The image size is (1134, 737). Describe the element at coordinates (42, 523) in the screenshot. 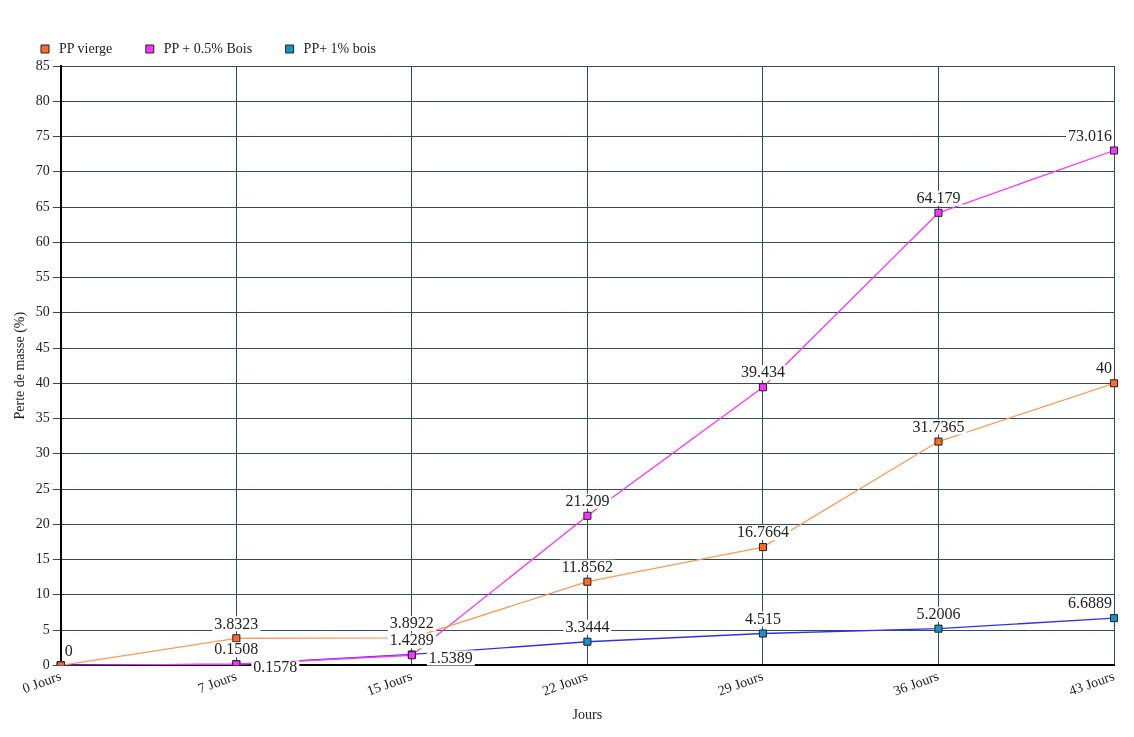

I see `y-tick-label: 20` at that location.